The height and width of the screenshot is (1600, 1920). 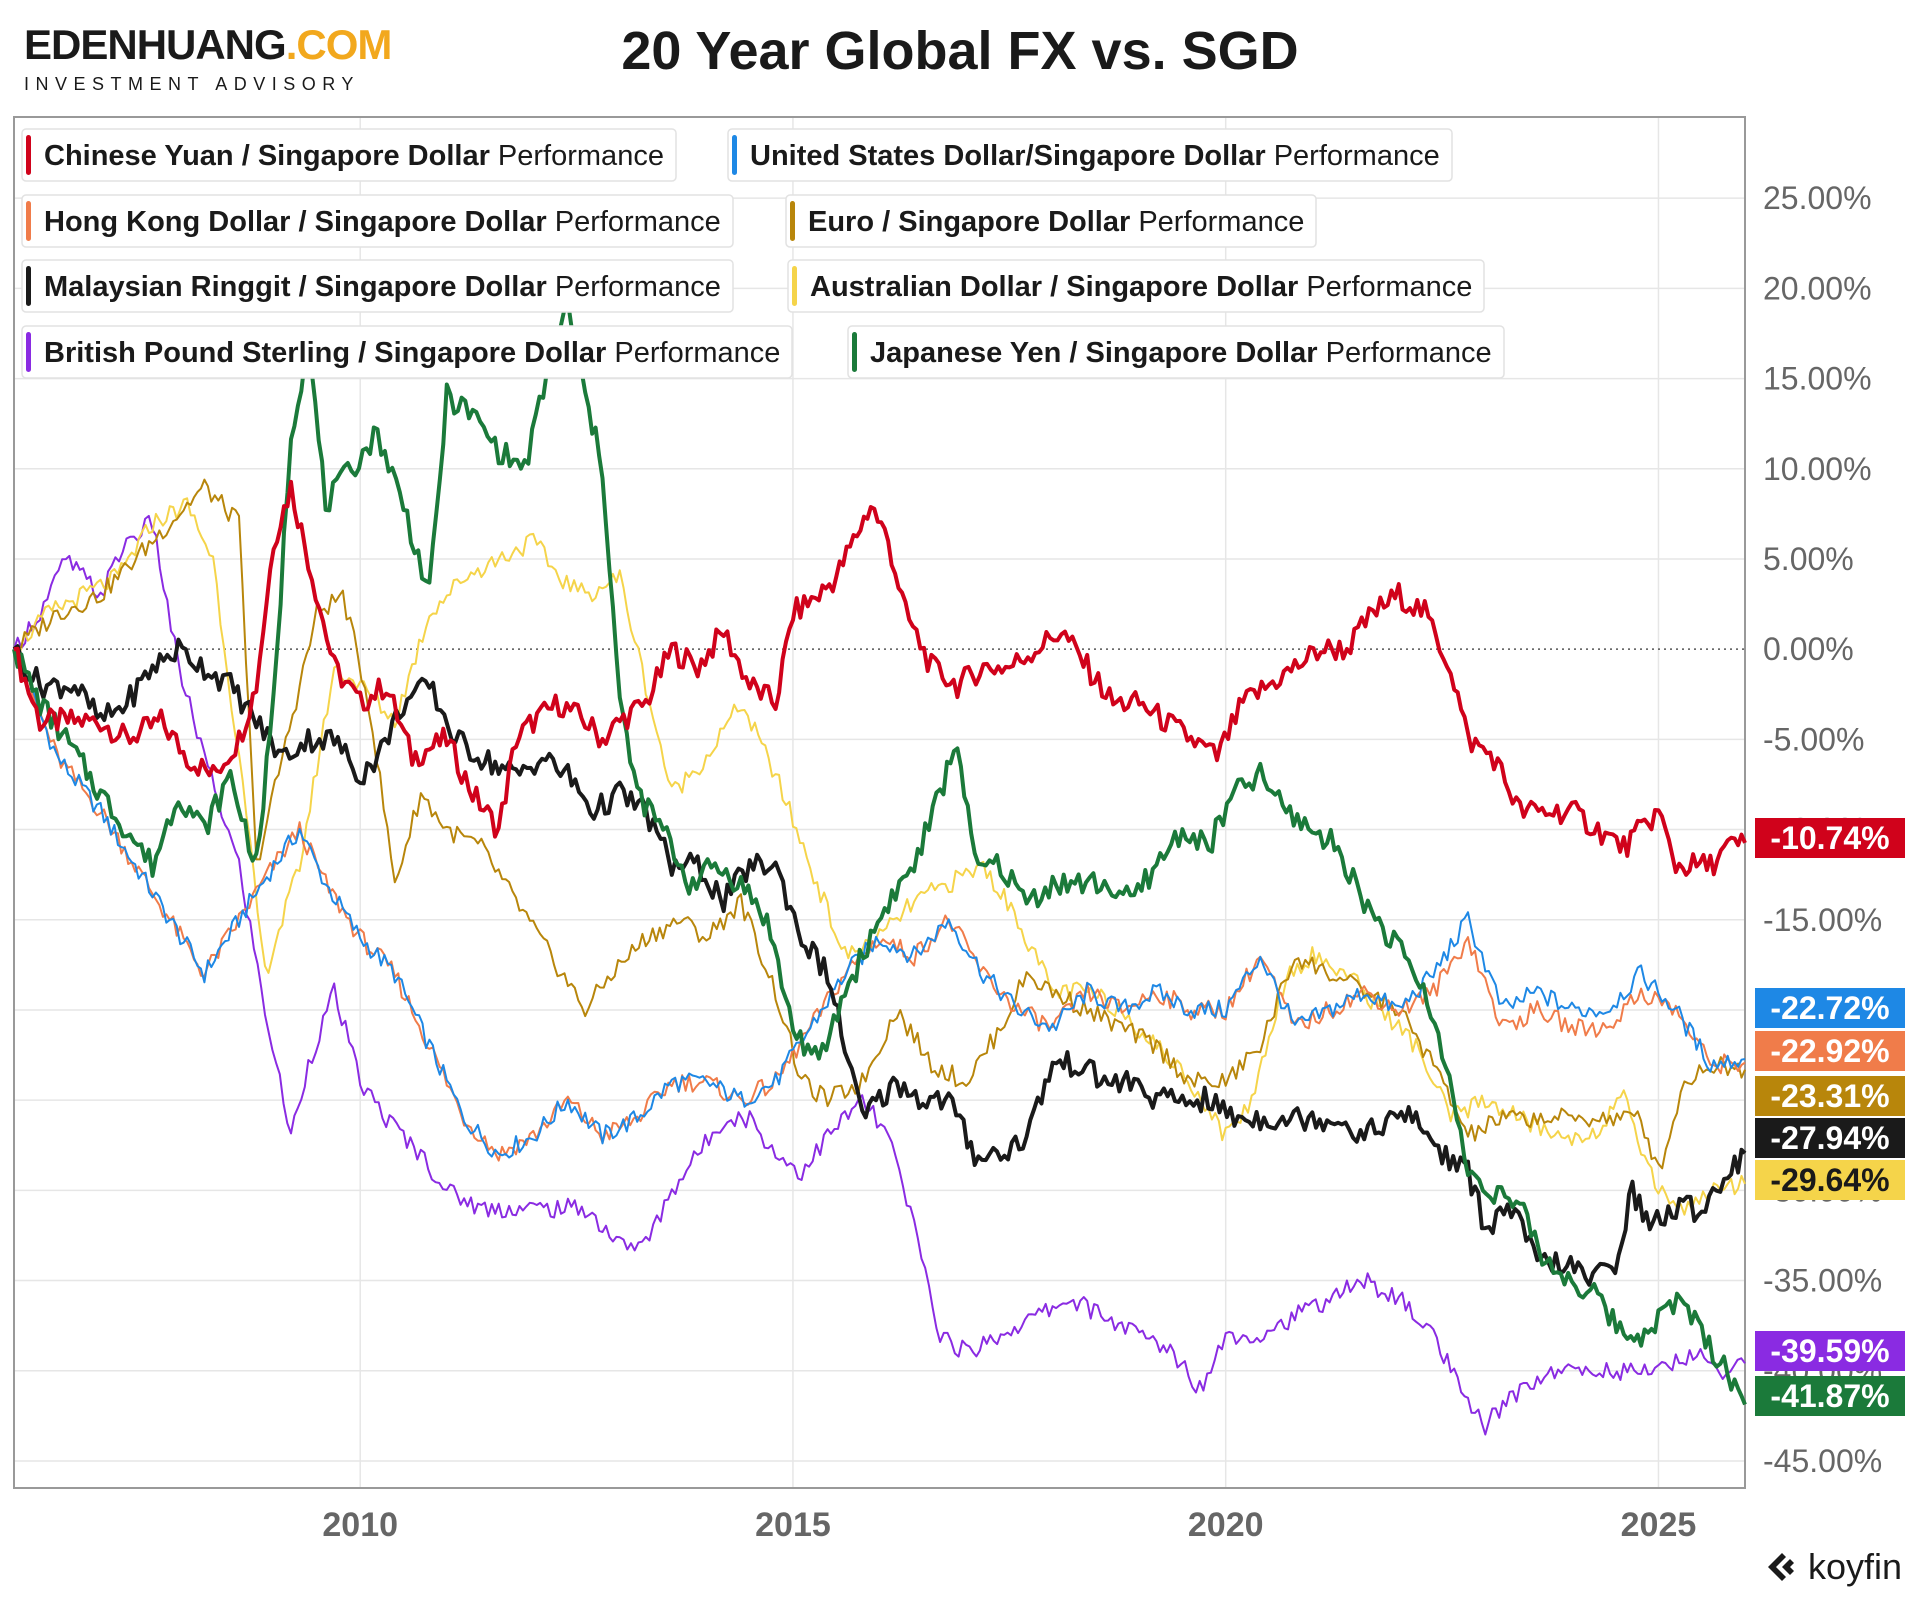 I want to click on y-tick-label: -15.00%, so click(x=1822, y=920).